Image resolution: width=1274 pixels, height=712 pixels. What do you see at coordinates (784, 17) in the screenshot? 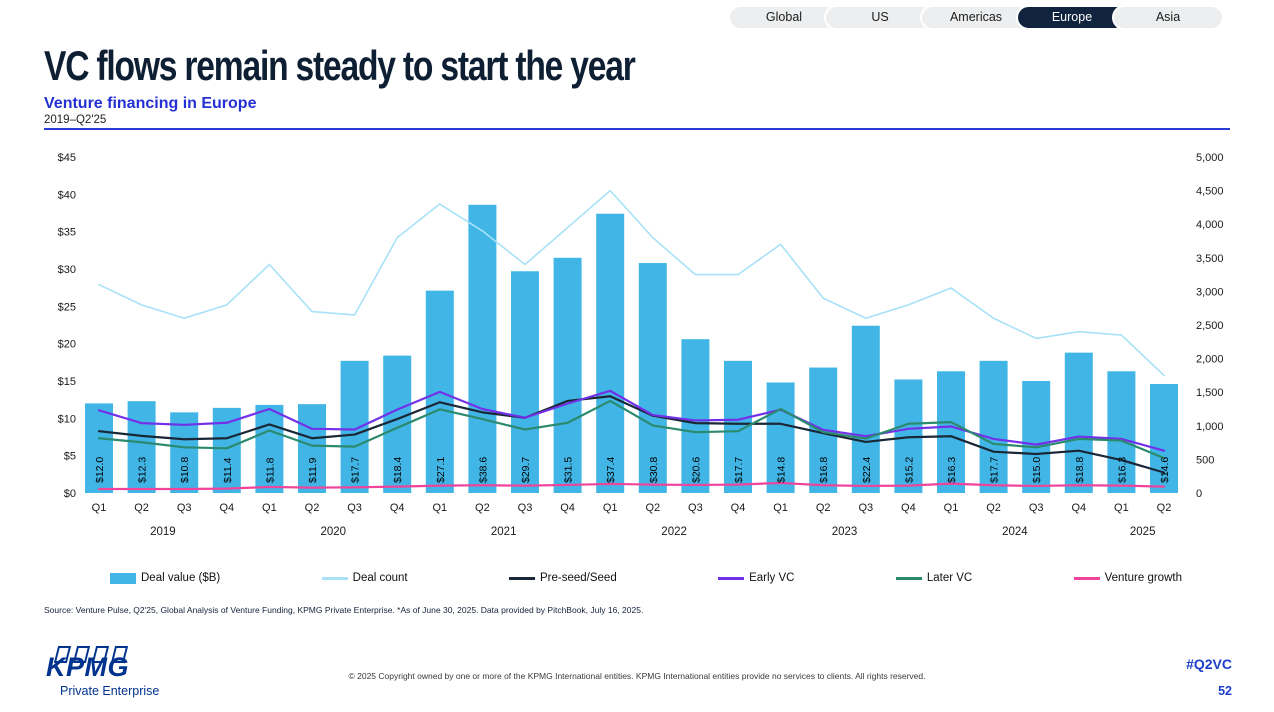
I see `tab-global: Global` at bounding box center [784, 17].